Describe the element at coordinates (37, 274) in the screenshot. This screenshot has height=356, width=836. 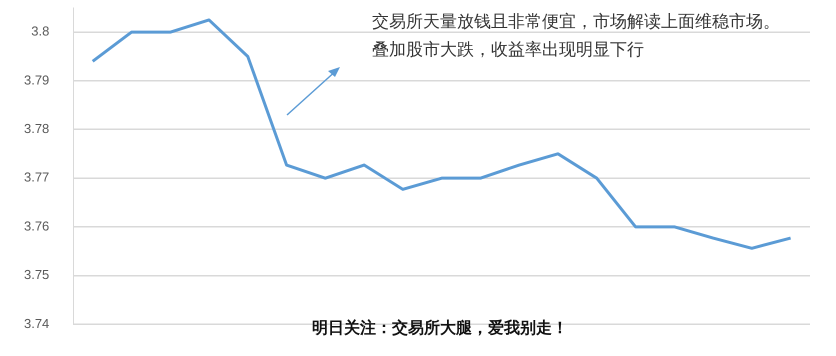
I see `y-tick-label: 3.75` at that location.